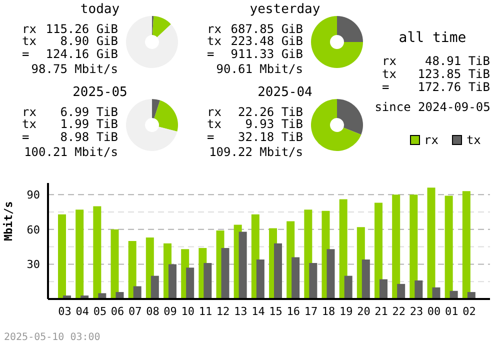 This screenshot has height=348, width=500. I want to click on chart-title: 2025-04, so click(285, 92).